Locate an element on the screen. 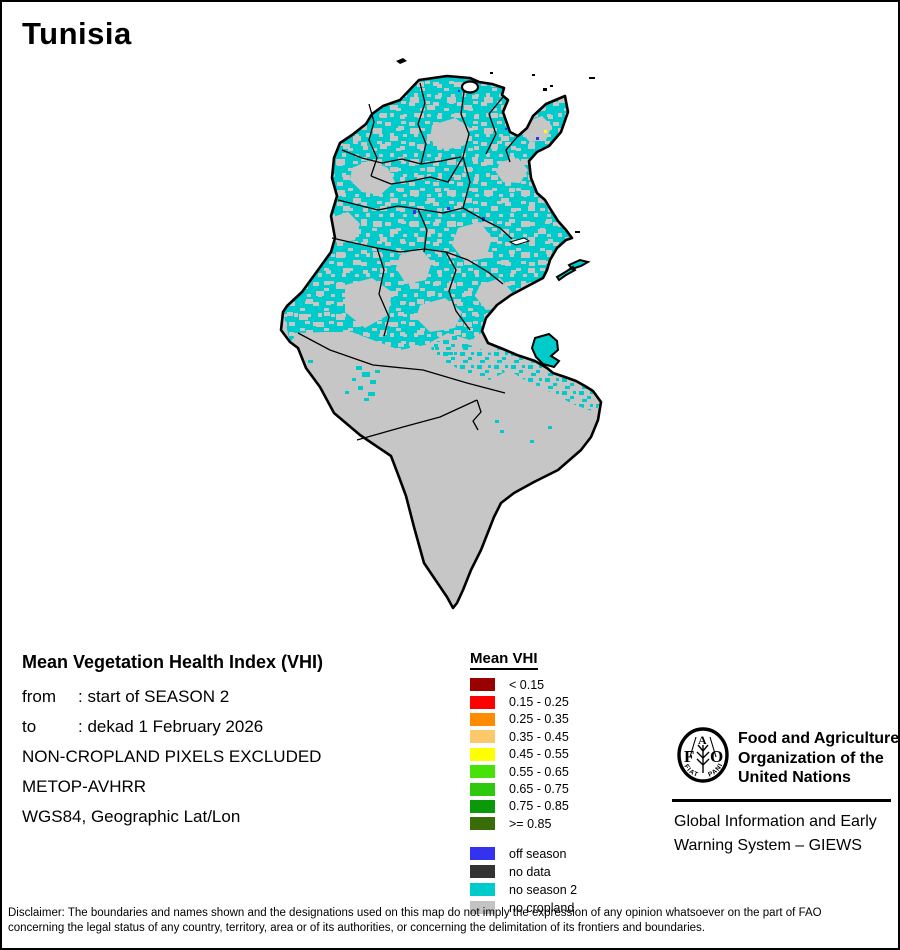 The height and width of the screenshot is (950, 900). info-line-sensor: METOP-AVHRR is located at coordinates (84, 786).